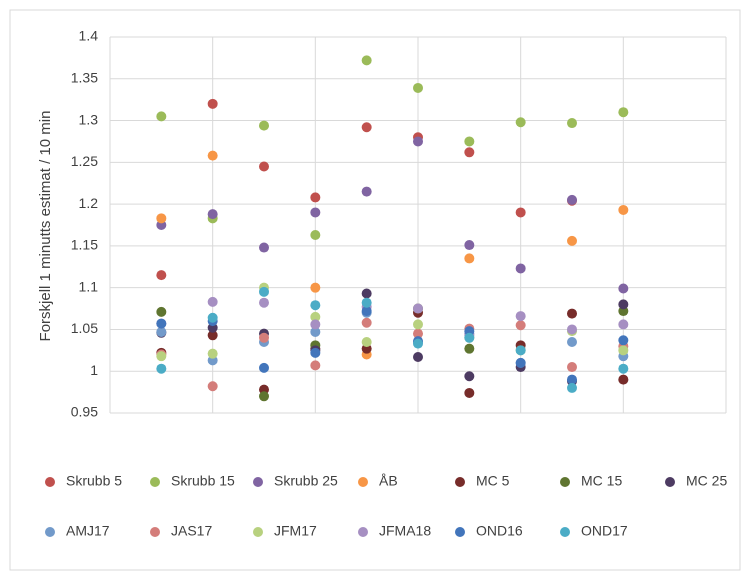 The width and height of the screenshot is (748, 574). What do you see at coordinates (84, 161) in the screenshot?
I see `y-tick-label: 1.25` at bounding box center [84, 161].